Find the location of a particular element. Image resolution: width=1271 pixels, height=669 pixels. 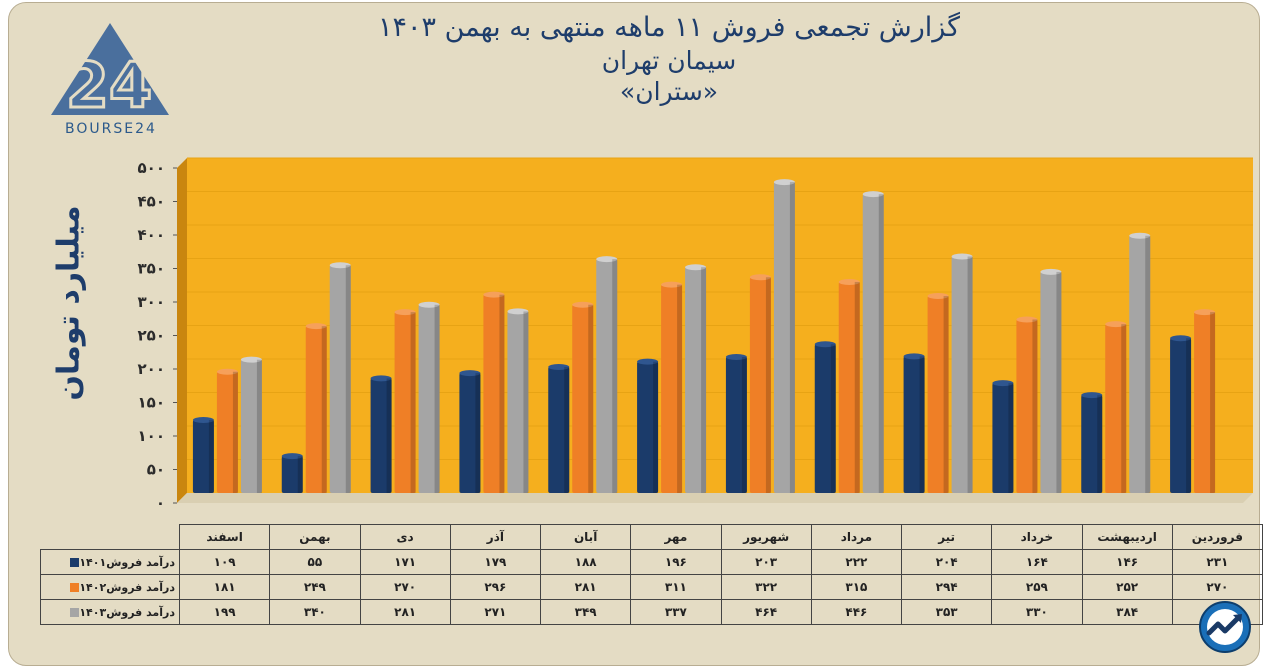

table-cell: ۲۹۶ is located at coordinates (495, 587).